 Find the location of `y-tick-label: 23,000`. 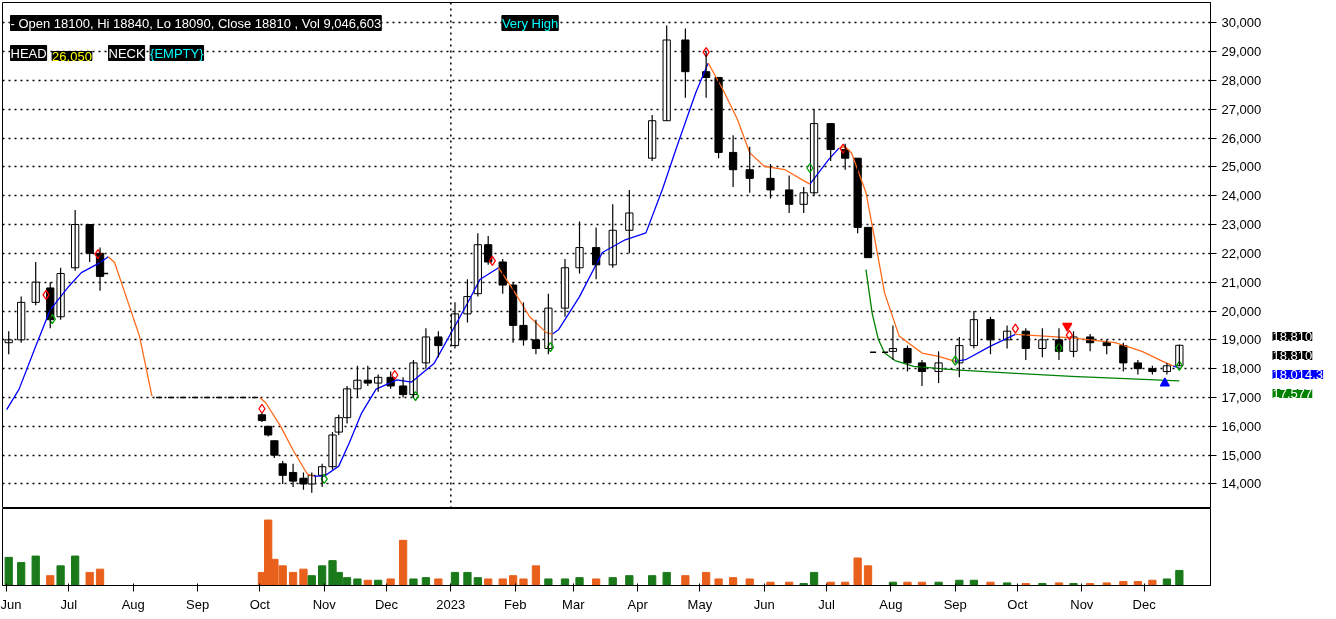

y-tick-label: 23,000 is located at coordinates (1241, 225).